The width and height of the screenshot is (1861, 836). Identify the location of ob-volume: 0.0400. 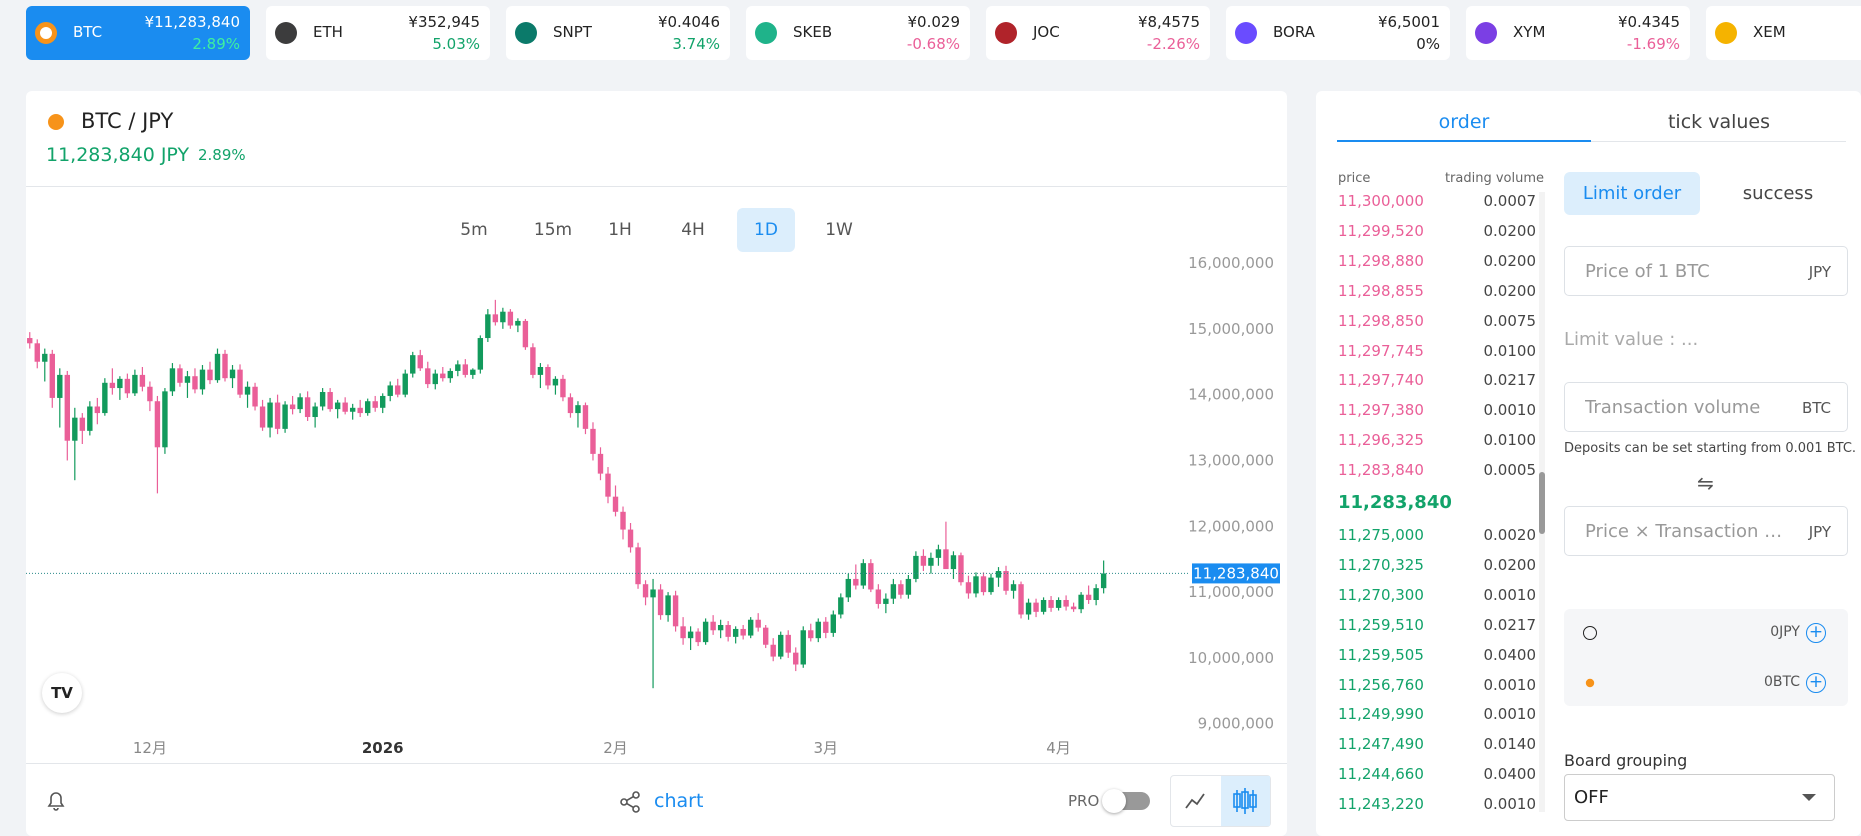
(1510, 774).